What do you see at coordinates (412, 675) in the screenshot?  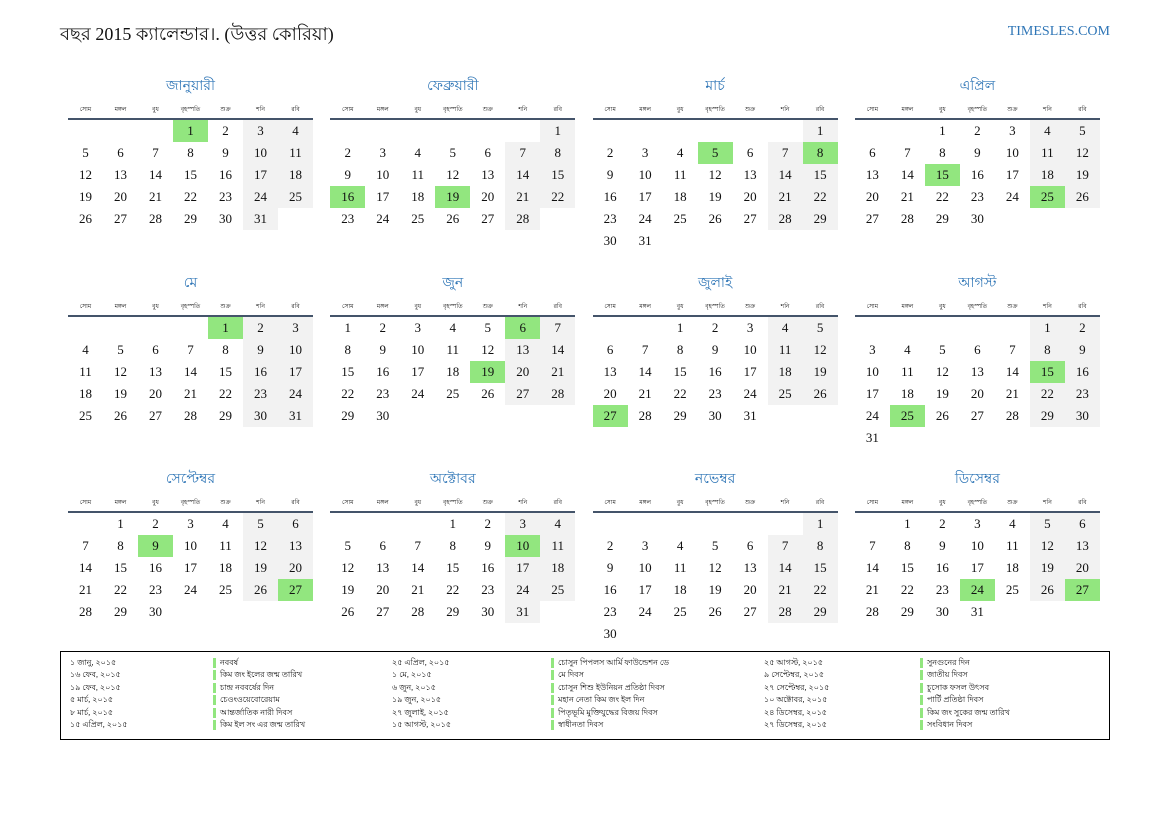 I see `holiday-date: ১ মে, ২০১৫` at bounding box center [412, 675].